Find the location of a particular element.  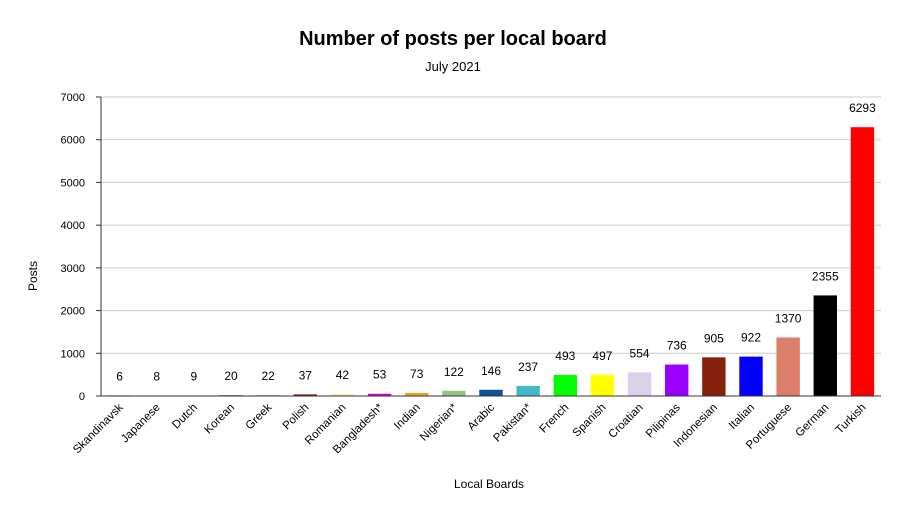

x-category-label: Spanish is located at coordinates (590, 421).